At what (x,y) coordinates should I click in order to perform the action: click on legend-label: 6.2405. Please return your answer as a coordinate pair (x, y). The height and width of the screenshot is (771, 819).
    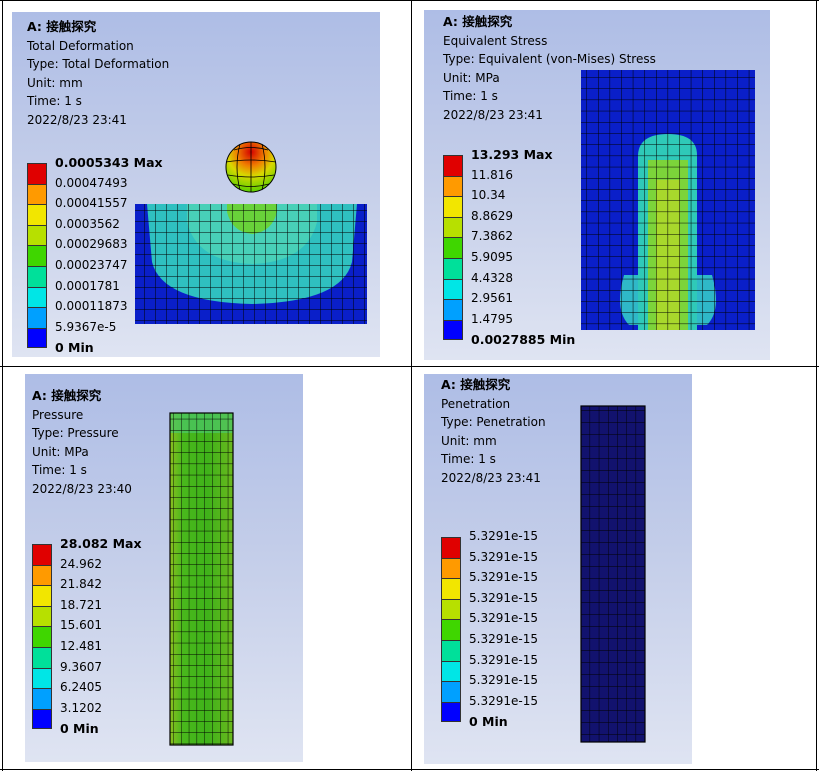
    Looking at the image, I should click on (81, 687).